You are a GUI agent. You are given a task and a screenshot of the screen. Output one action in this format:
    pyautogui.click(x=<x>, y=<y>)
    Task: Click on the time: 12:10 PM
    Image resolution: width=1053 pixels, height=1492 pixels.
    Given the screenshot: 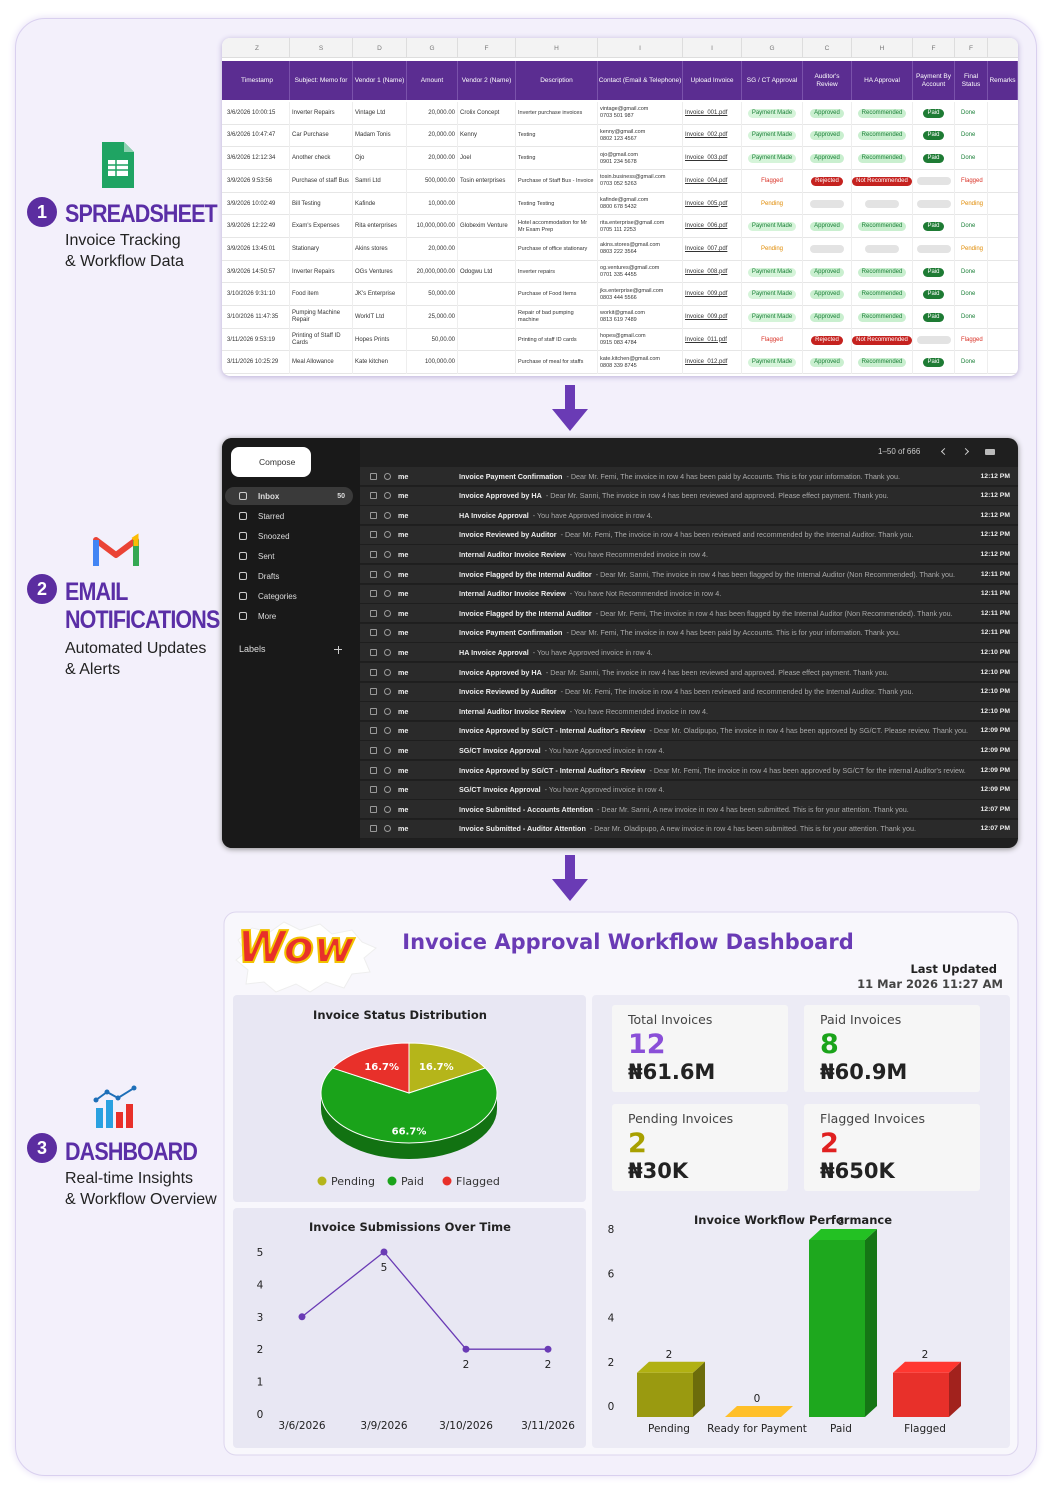 What is the action you would take?
    pyautogui.click(x=995, y=692)
    